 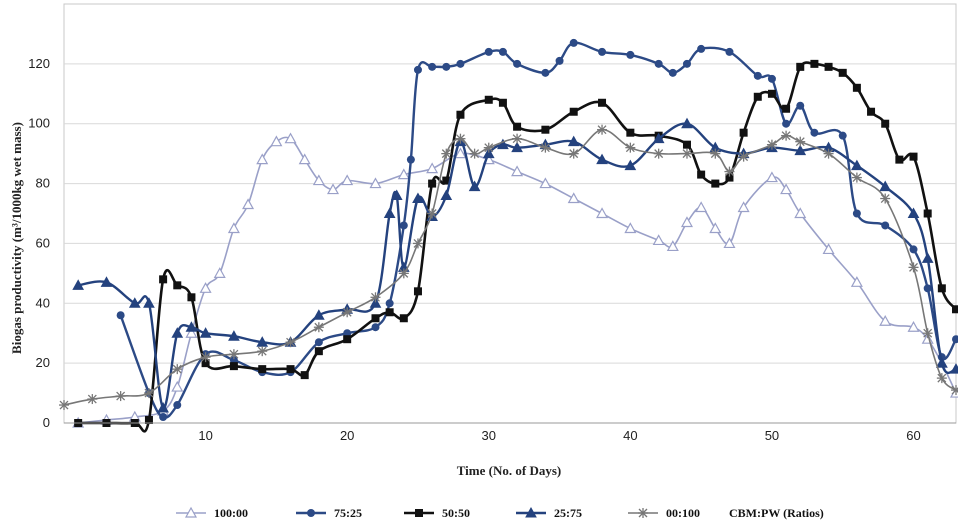 What do you see at coordinates (39, 123) in the screenshot?
I see `y-tick-label: 100` at bounding box center [39, 123].